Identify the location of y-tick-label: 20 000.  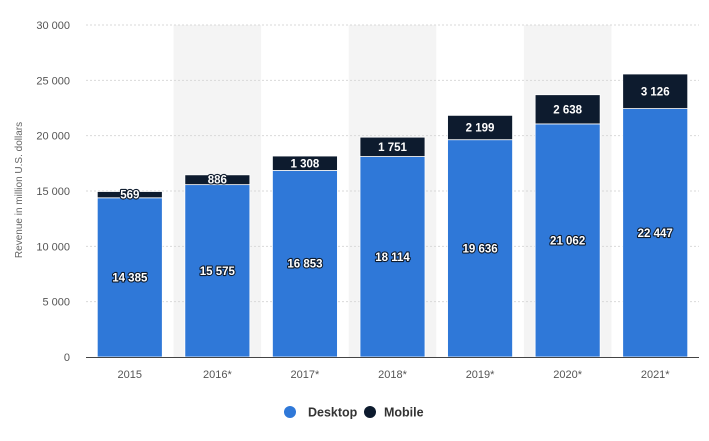
(53, 137).